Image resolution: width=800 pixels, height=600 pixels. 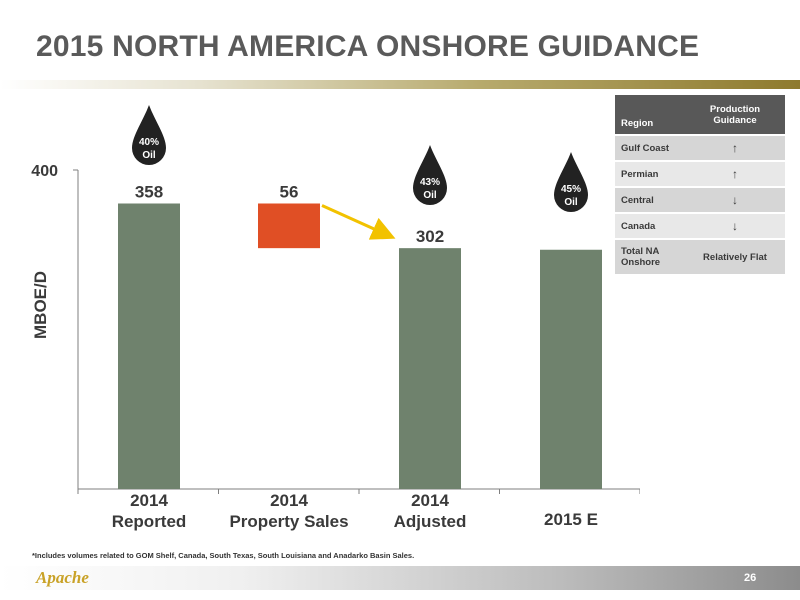 I want to click on bar-2015-e, so click(x=571, y=369).